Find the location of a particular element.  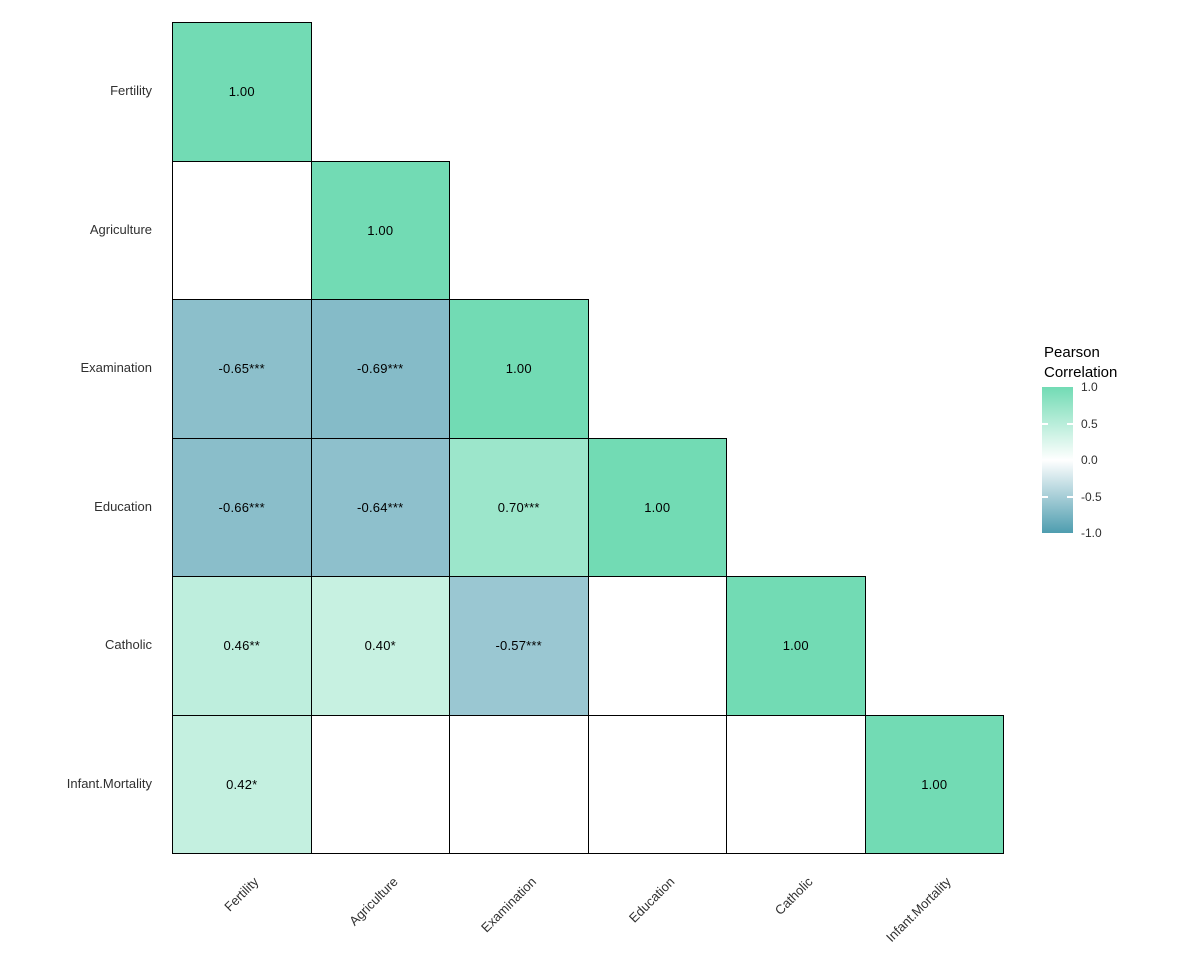

matrix-cell-Catholic-Fertility: 0.46** is located at coordinates (242, 646).